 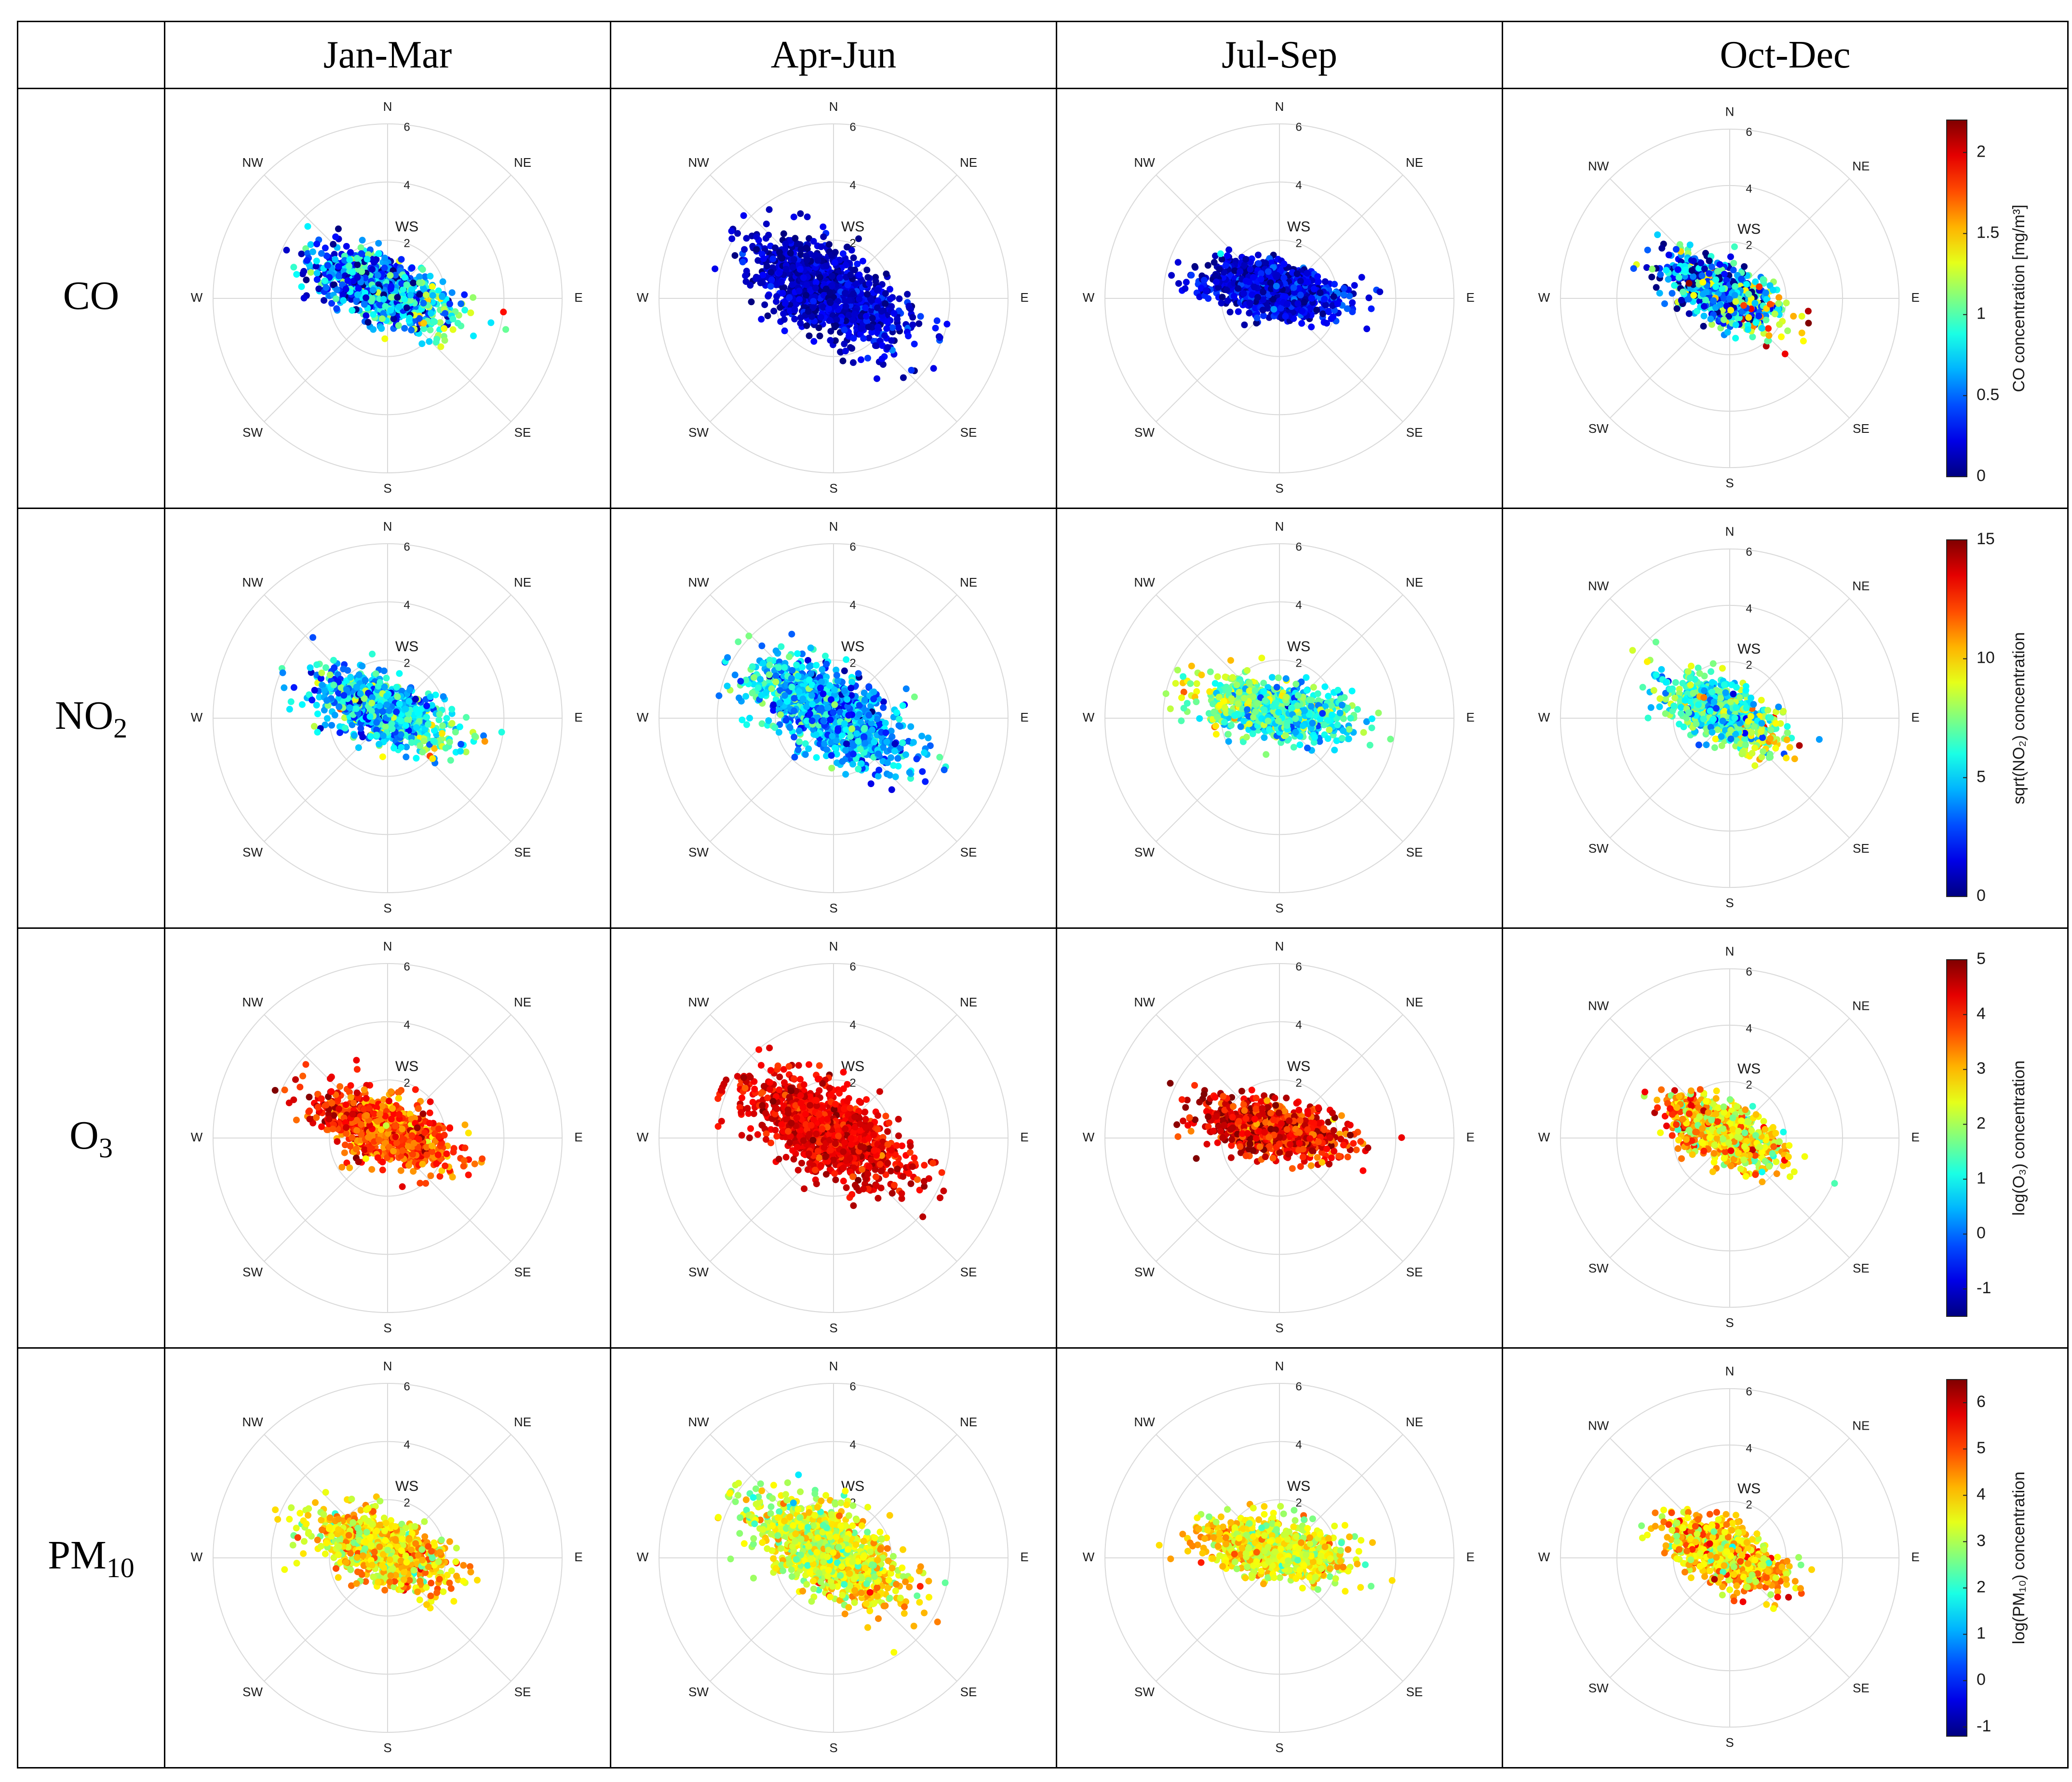 I want to click on row-label: CO, so click(x=91, y=298).